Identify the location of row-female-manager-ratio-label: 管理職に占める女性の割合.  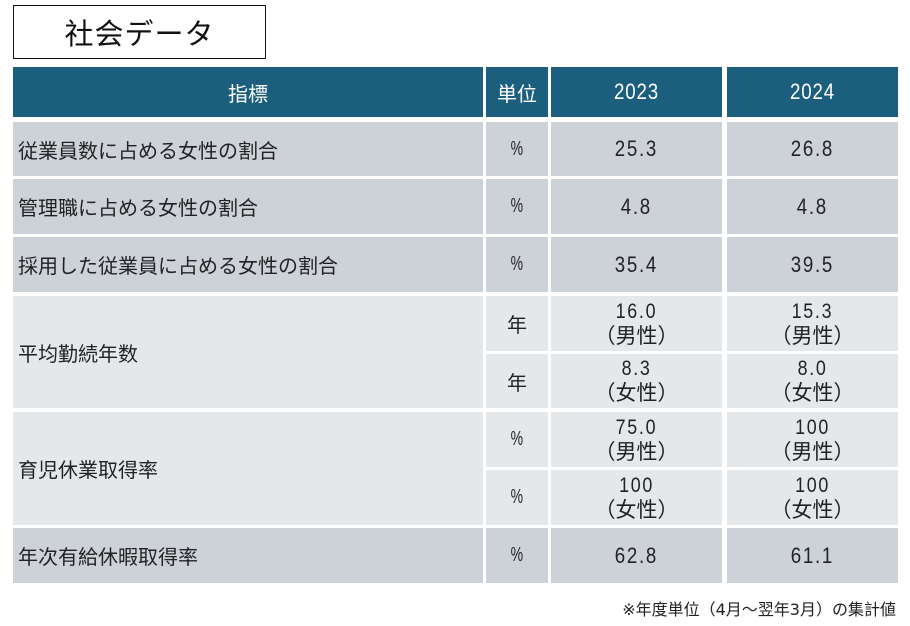
(248, 206).